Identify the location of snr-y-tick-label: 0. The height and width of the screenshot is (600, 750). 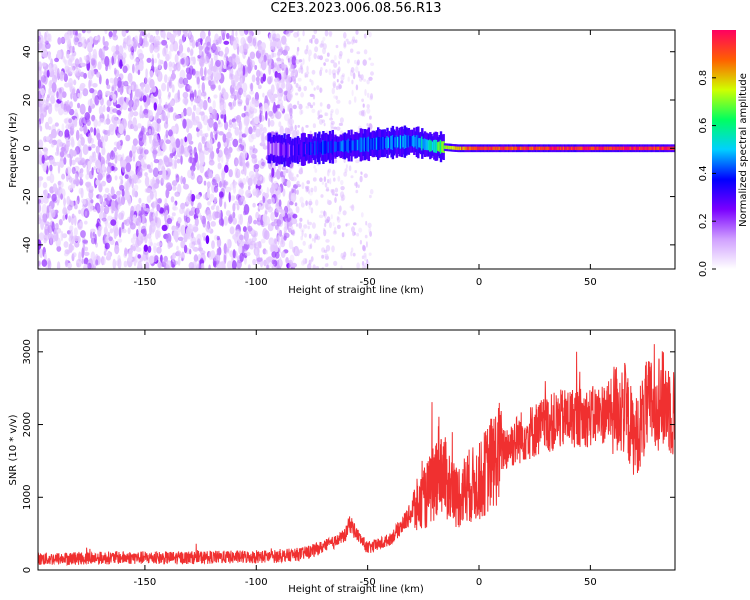
(27, 570).